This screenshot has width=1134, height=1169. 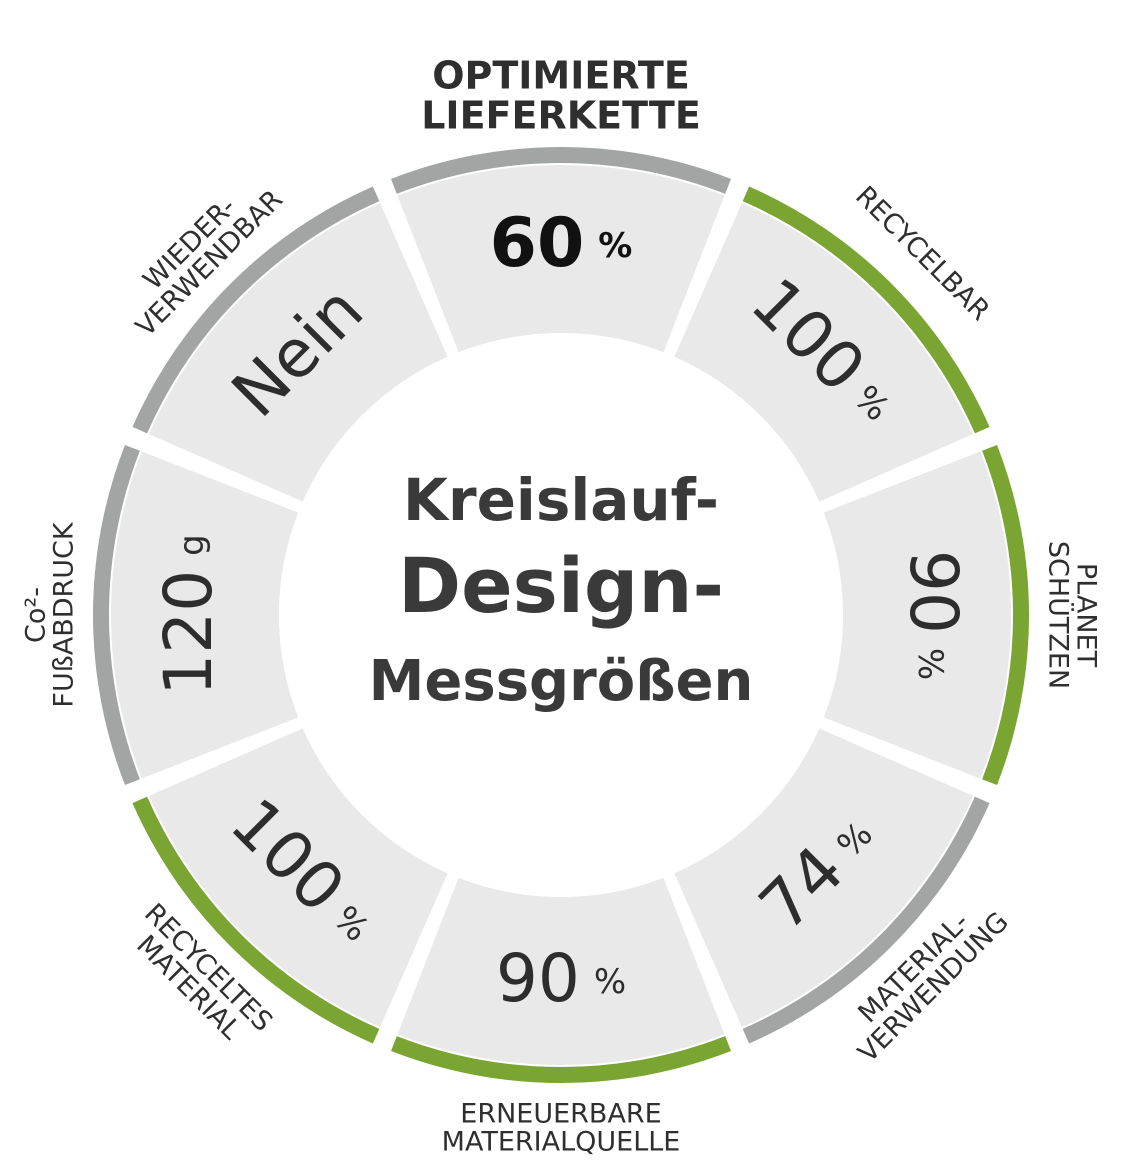 I want to click on ring-arc-recycelbar, so click(x=866, y=310).